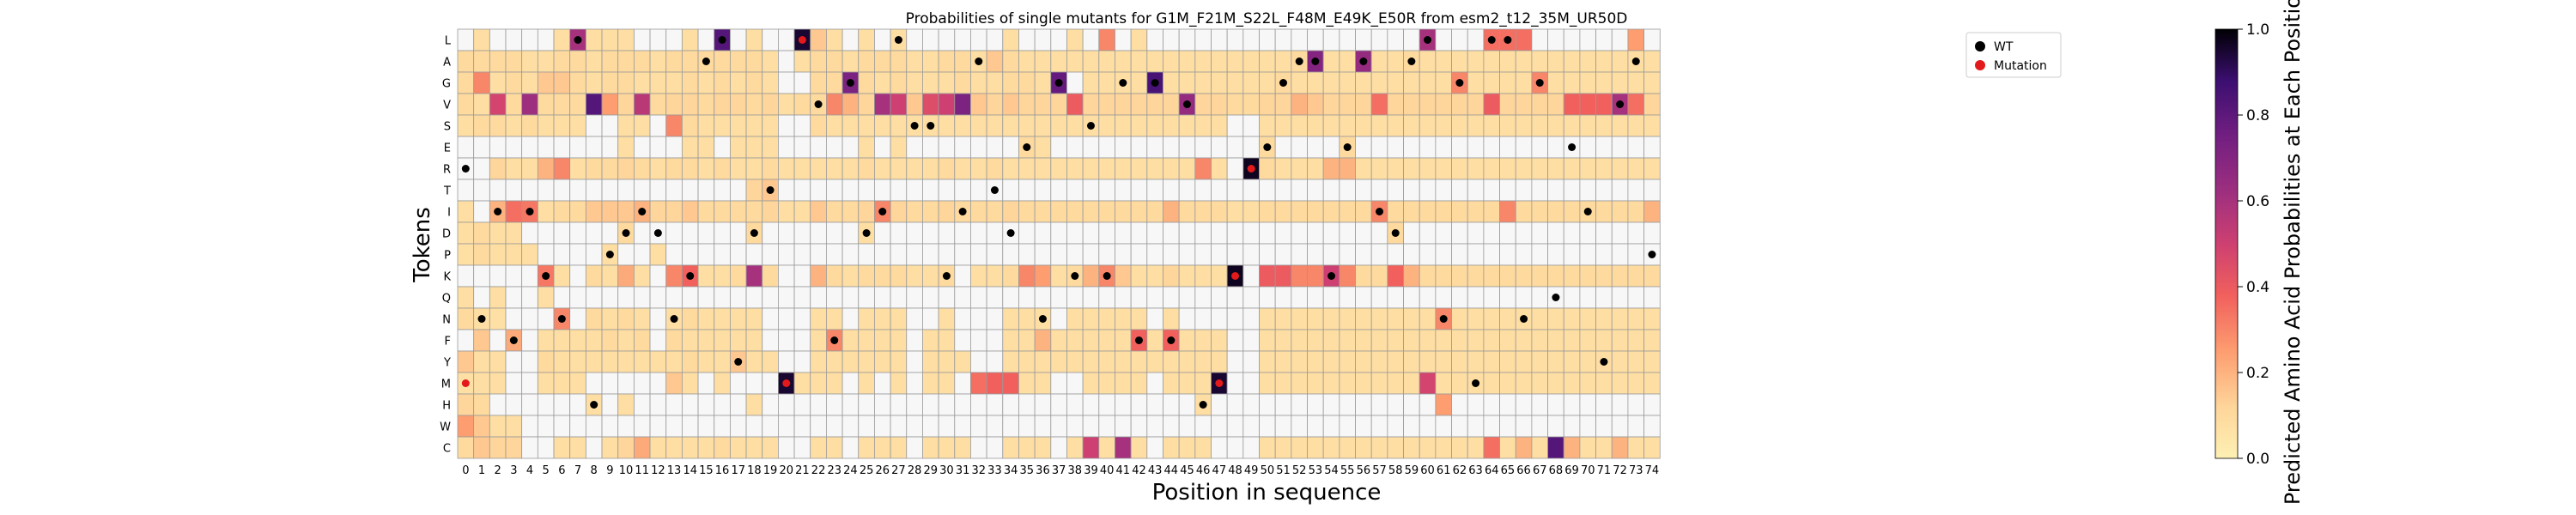 This screenshot has width=2576, height=515. Describe the element at coordinates (1011, 470) in the screenshot. I see `x-tick-label: 34` at that location.